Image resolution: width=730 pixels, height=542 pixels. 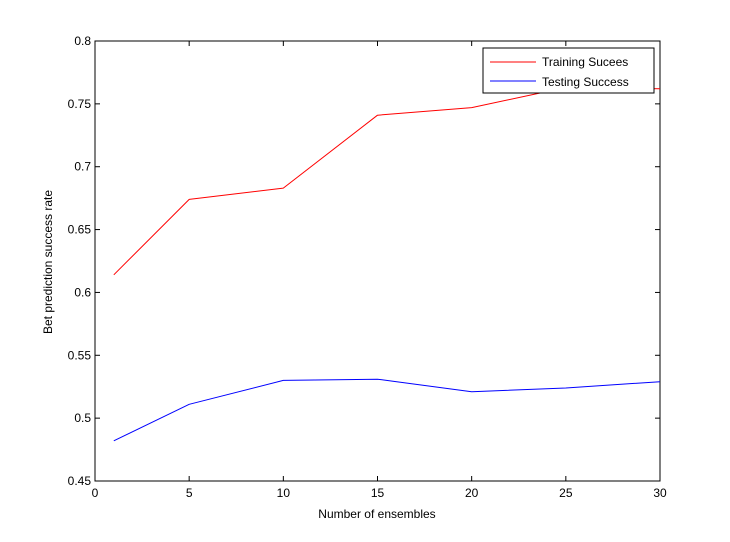 What do you see at coordinates (378, 493) in the screenshot?
I see `x-tick-label: 15` at bounding box center [378, 493].